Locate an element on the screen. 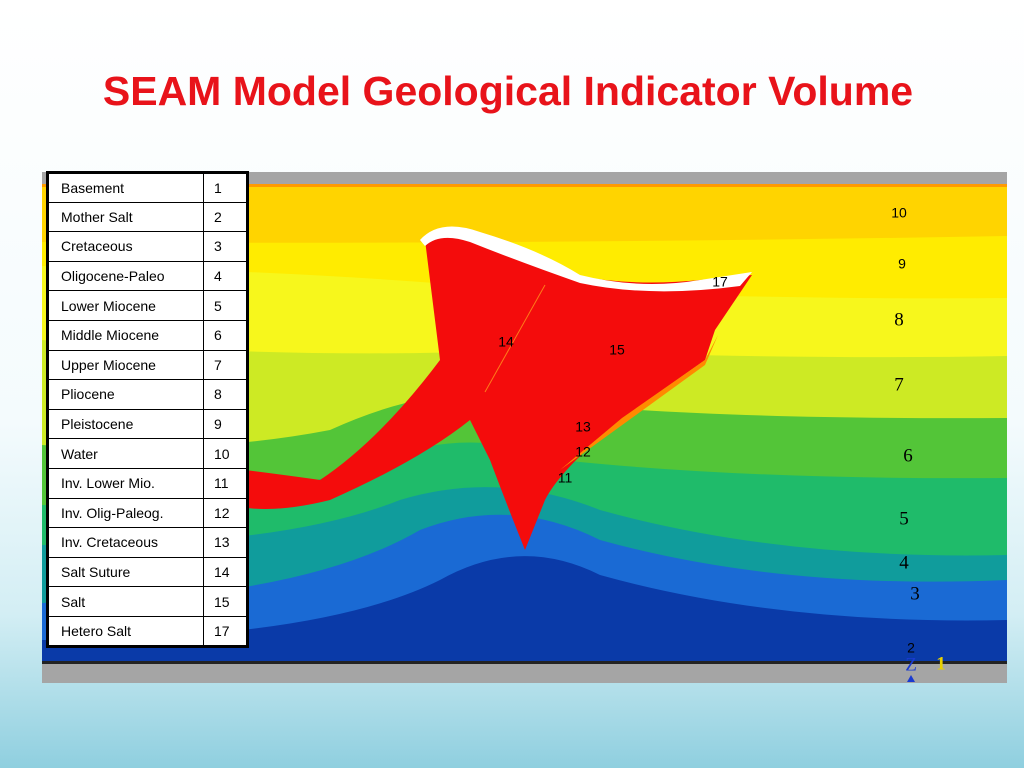 The image size is (1024, 768). layer-label: 4 is located at coordinates (904, 562).